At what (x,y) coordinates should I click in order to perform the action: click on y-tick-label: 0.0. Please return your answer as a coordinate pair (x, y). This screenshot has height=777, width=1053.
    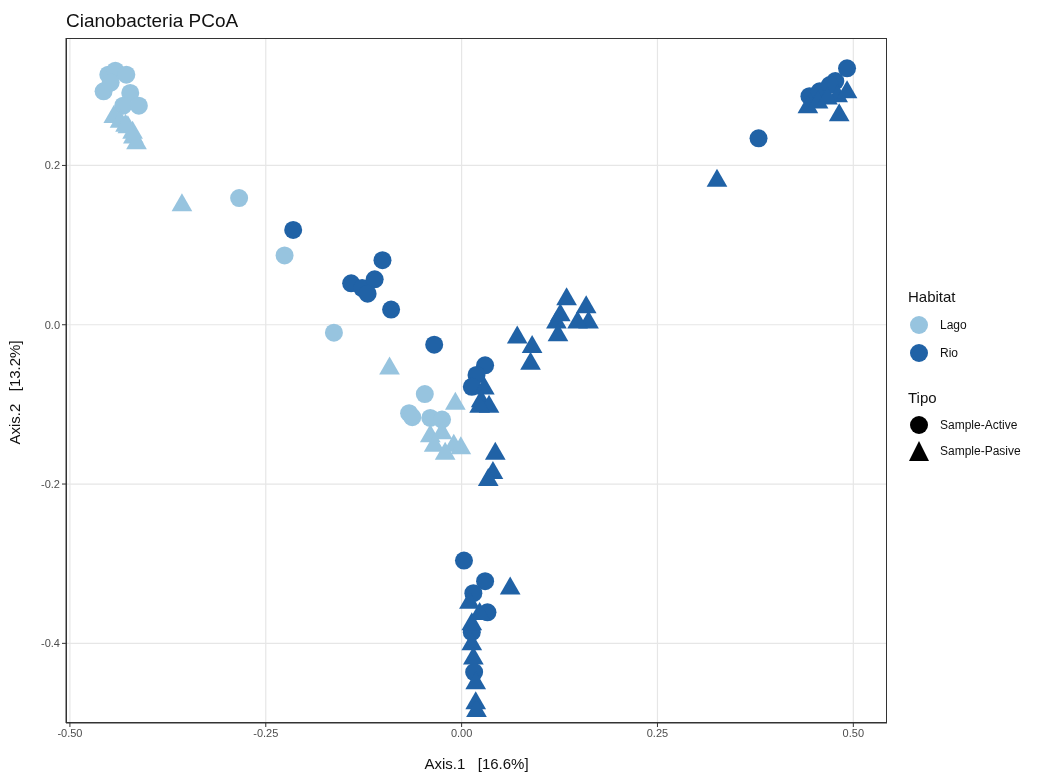
    Looking at the image, I should click on (52, 324).